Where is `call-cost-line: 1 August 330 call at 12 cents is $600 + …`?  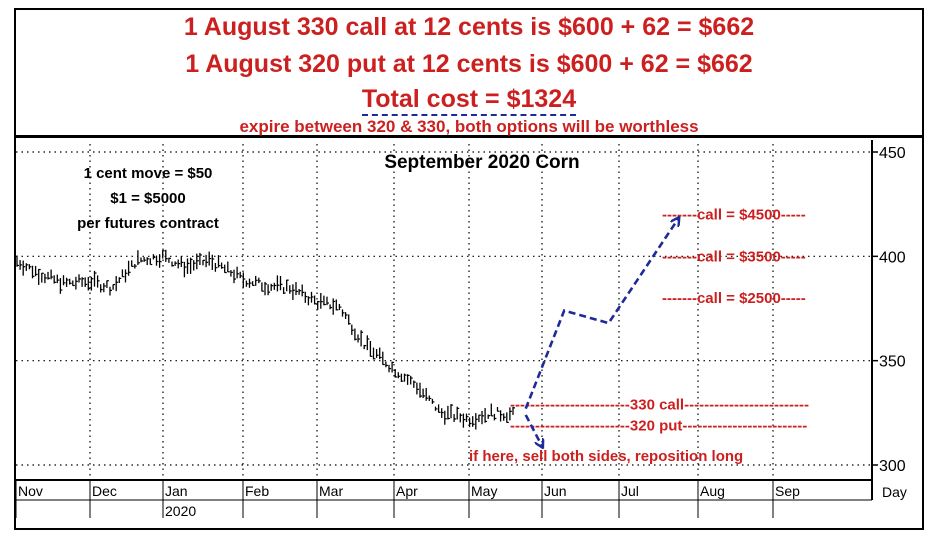 call-cost-line: 1 August 330 call at 12 cents is $600 + … is located at coordinates (469, 27).